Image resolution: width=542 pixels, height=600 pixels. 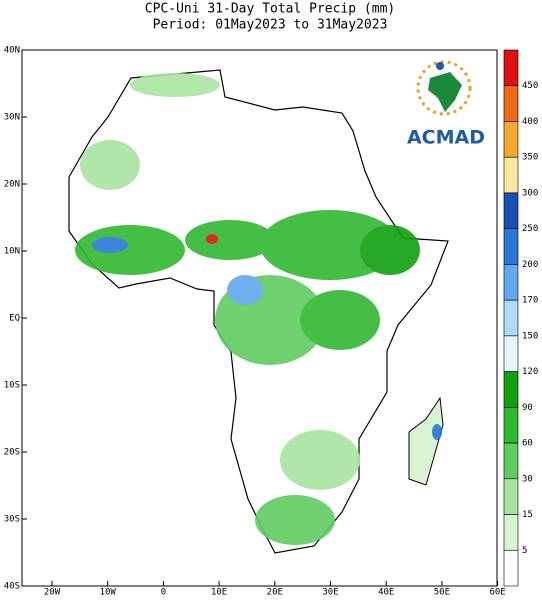 What do you see at coordinates (530, 229) in the screenshot?
I see `colorbar-label: 250` at bounding box center [530, 229].